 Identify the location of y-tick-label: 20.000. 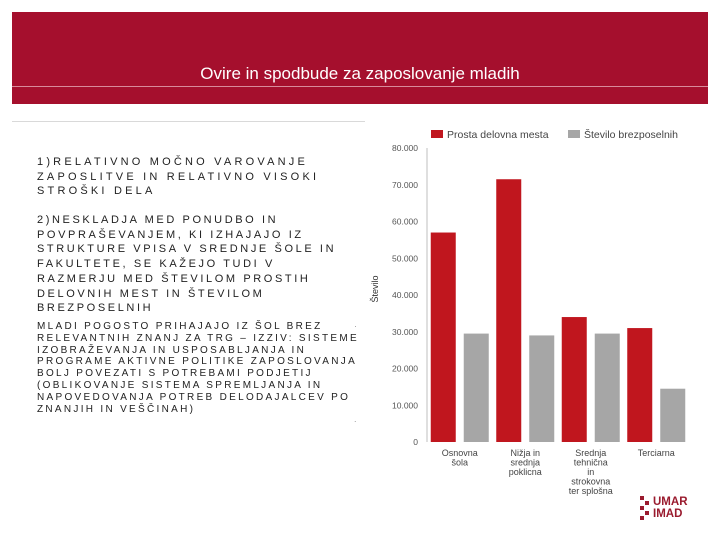
(405, 369).